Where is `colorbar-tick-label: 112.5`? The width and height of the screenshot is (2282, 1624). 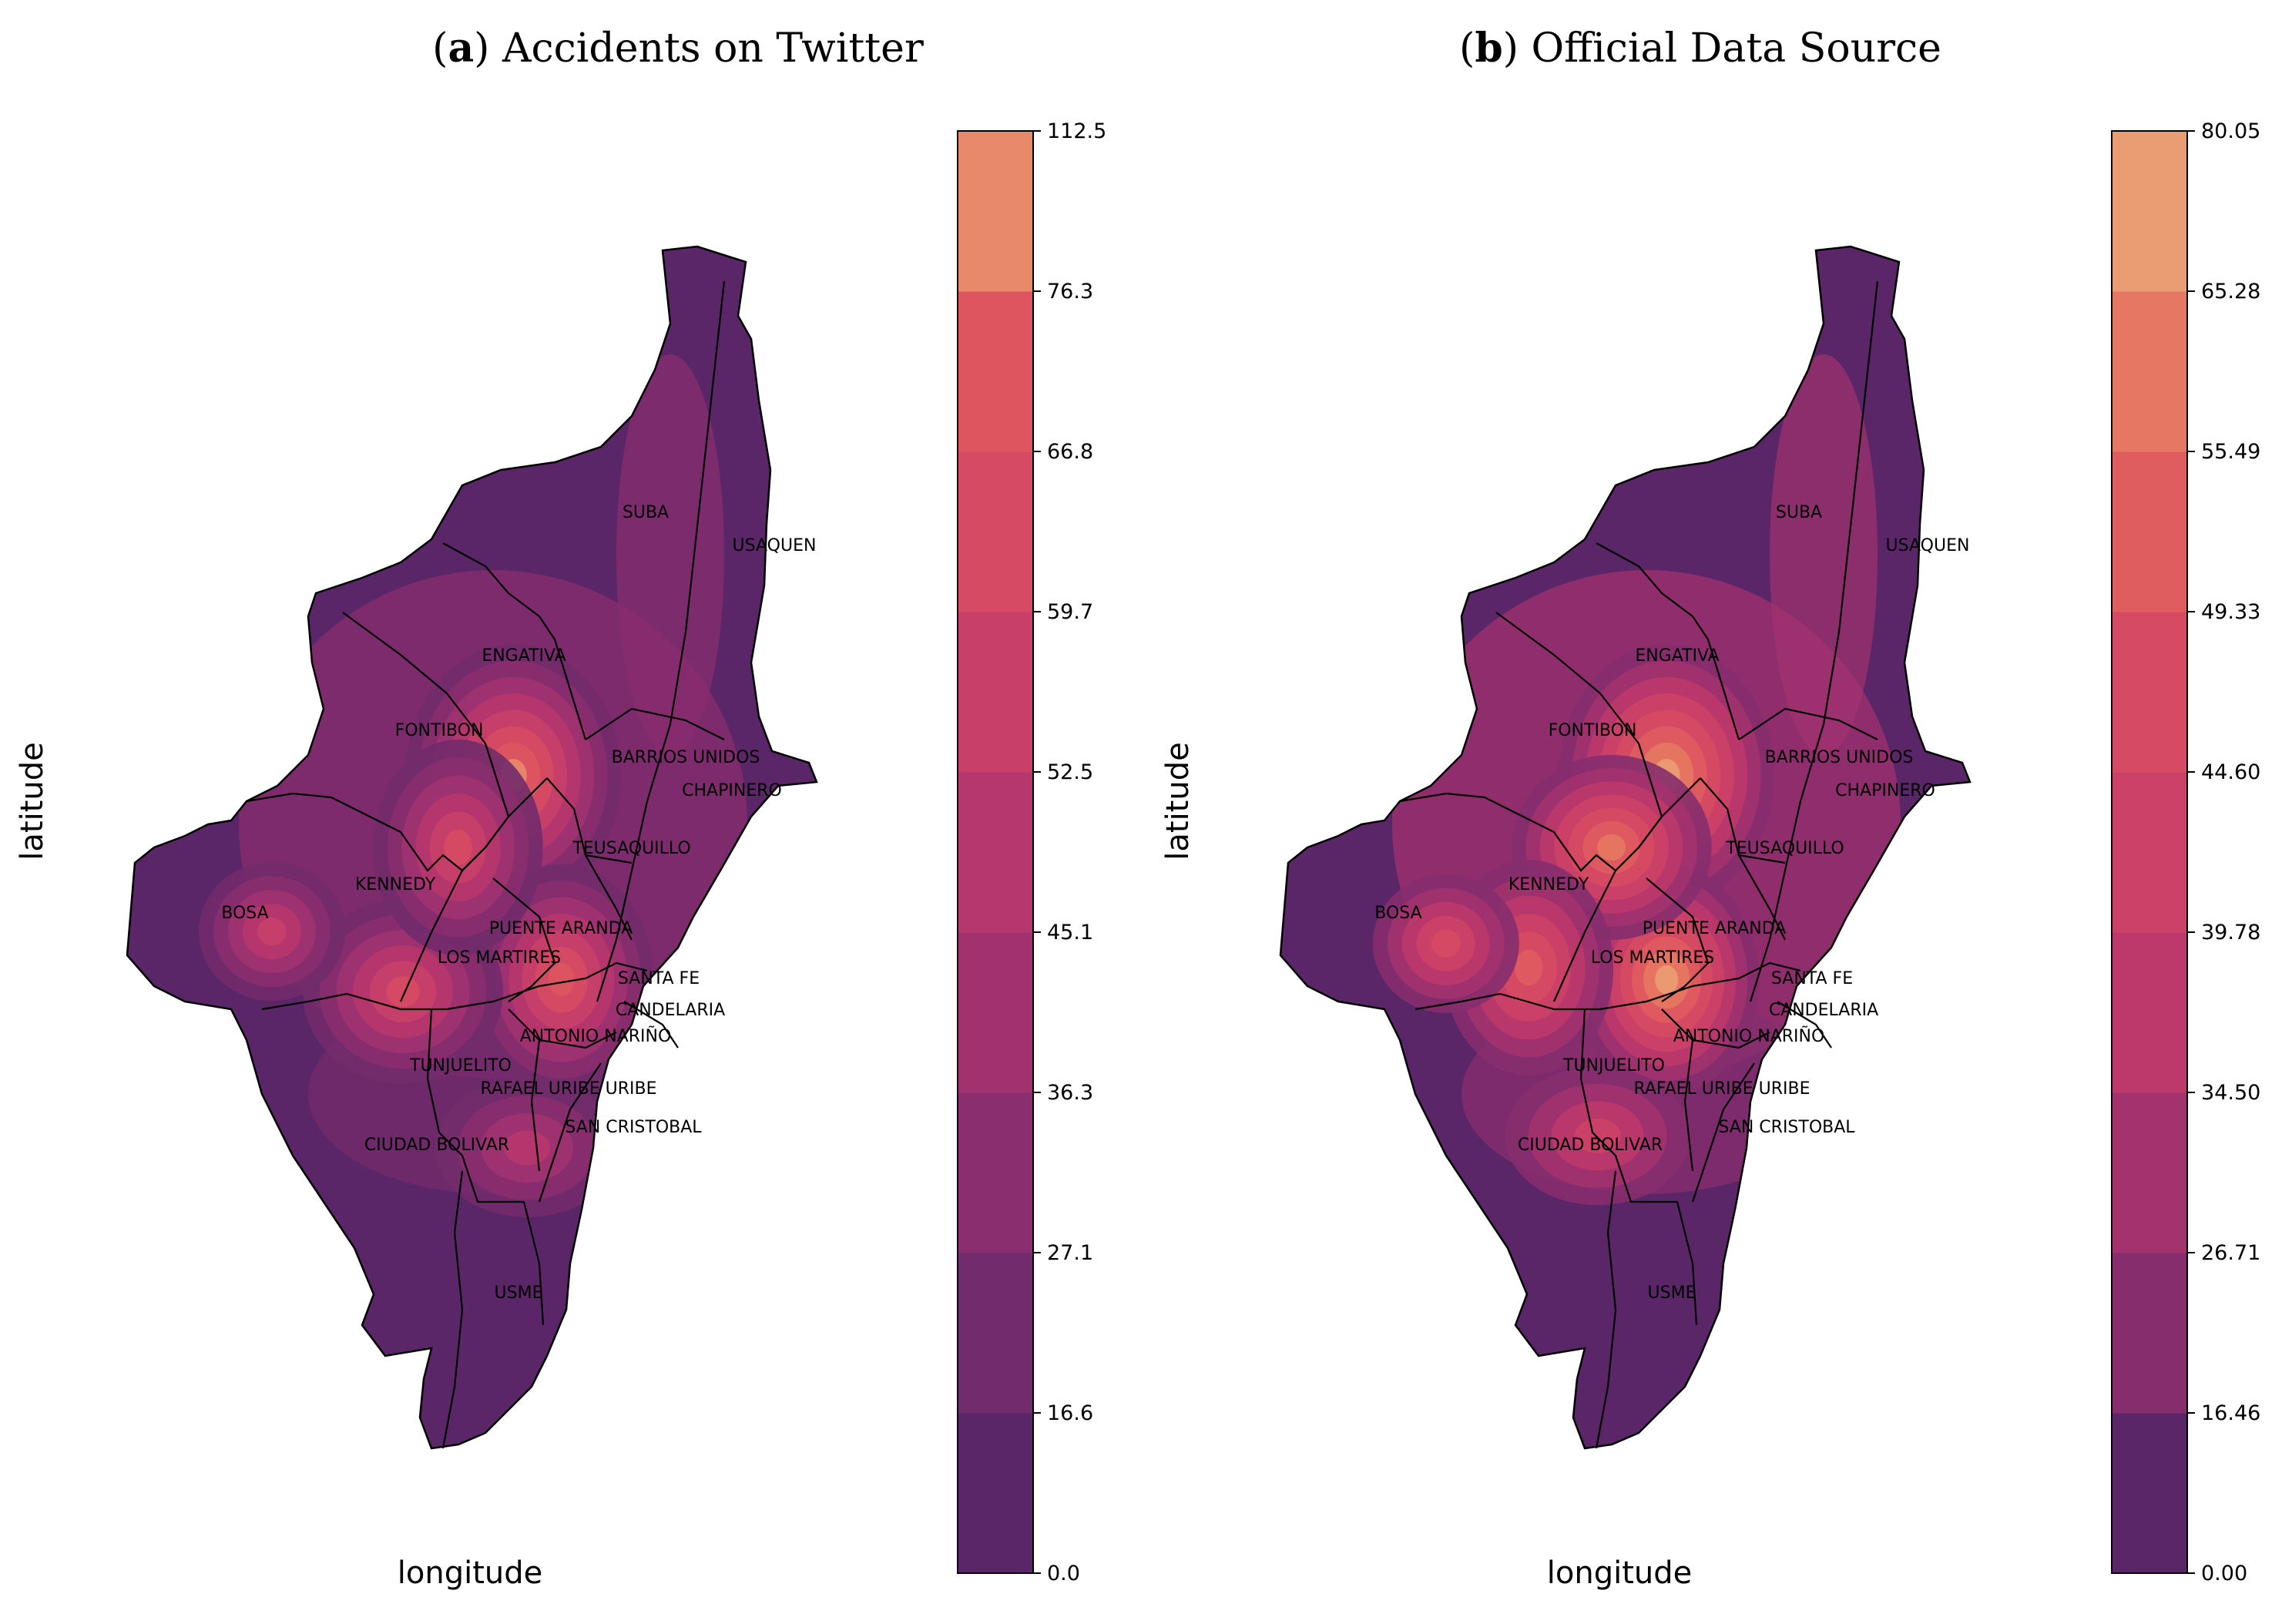
colorbar-tick-label: 112.5 is located at coordinates (1076, 131).